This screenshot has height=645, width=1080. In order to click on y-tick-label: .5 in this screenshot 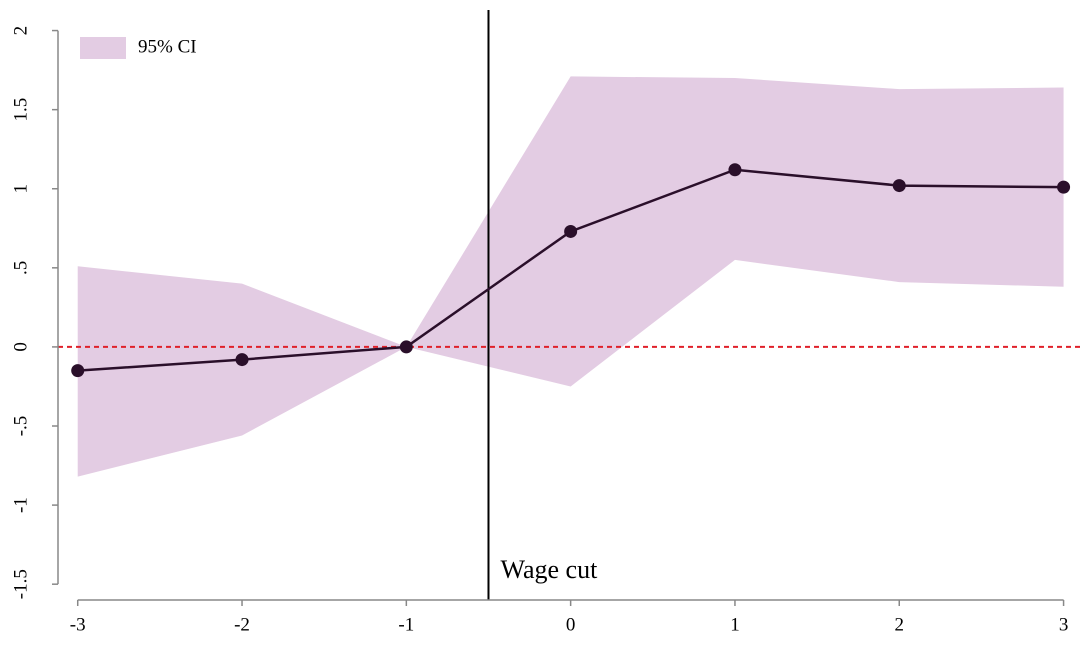, I will do `click(20, 268)`.